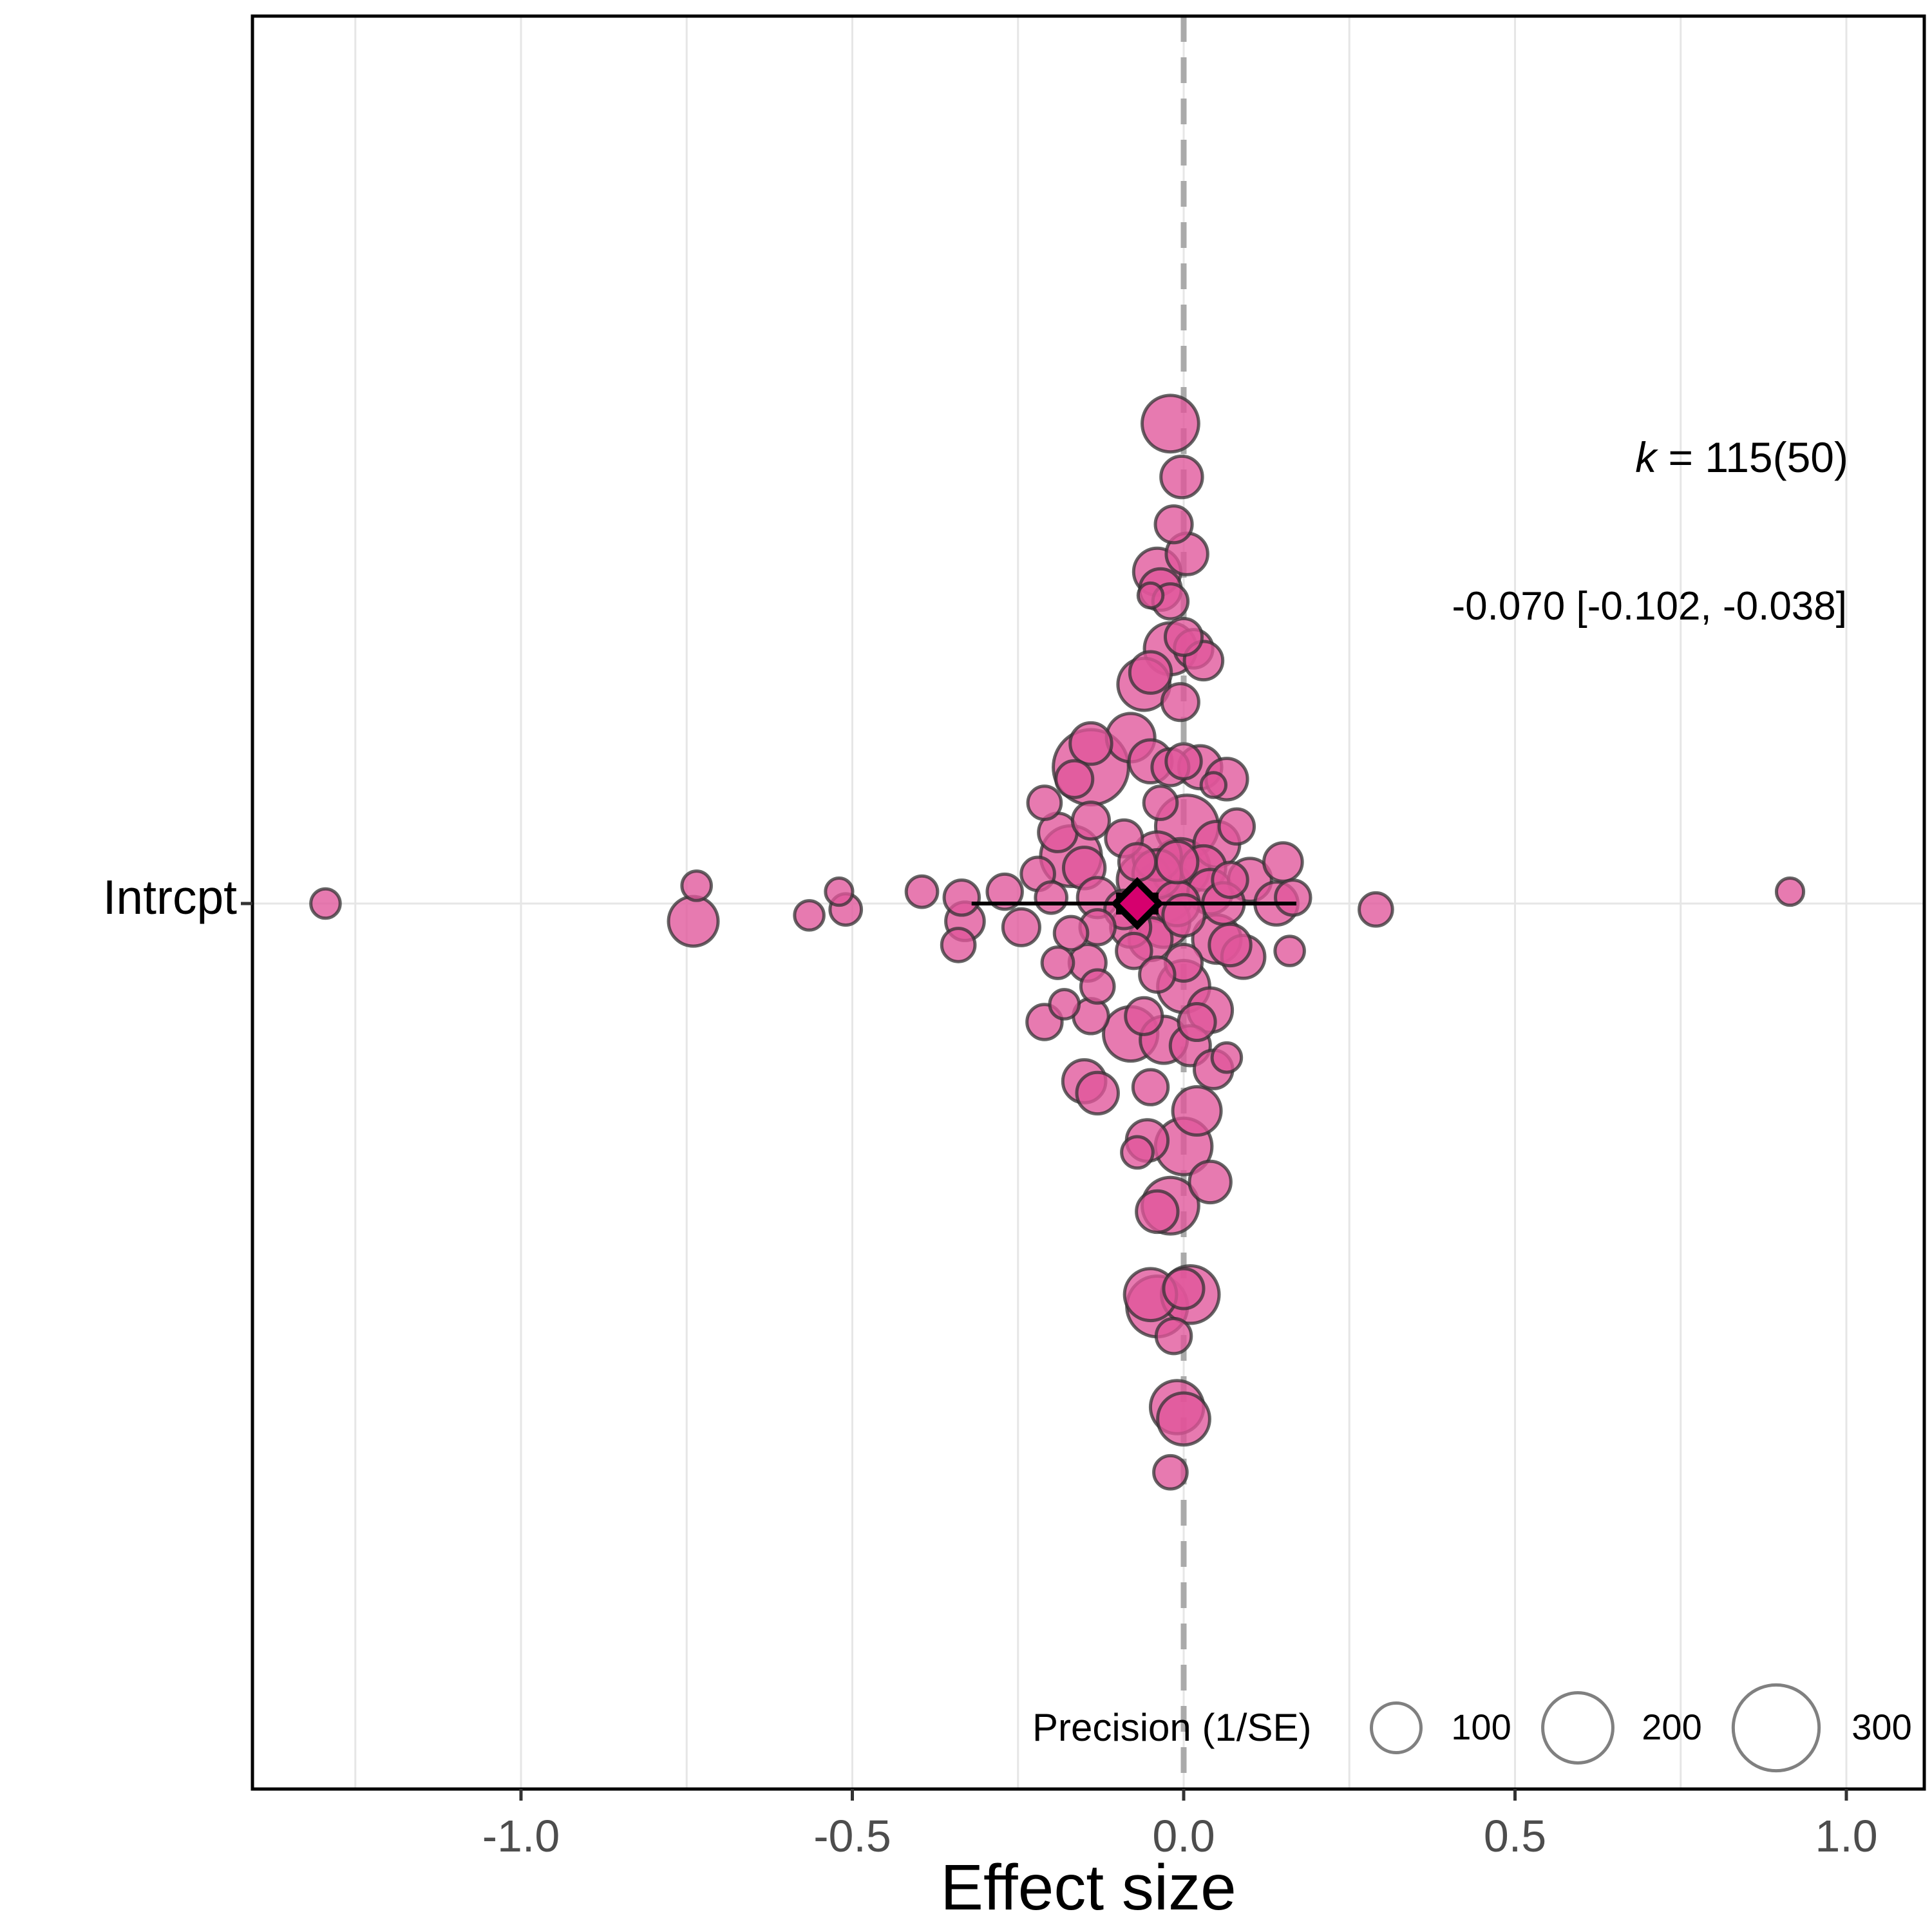 This screenshot has height=1932, width=1932. Describe the element at coordinates (1183, 1836) in the screenshot. I see `x-tick-label: 0.0` at that location.